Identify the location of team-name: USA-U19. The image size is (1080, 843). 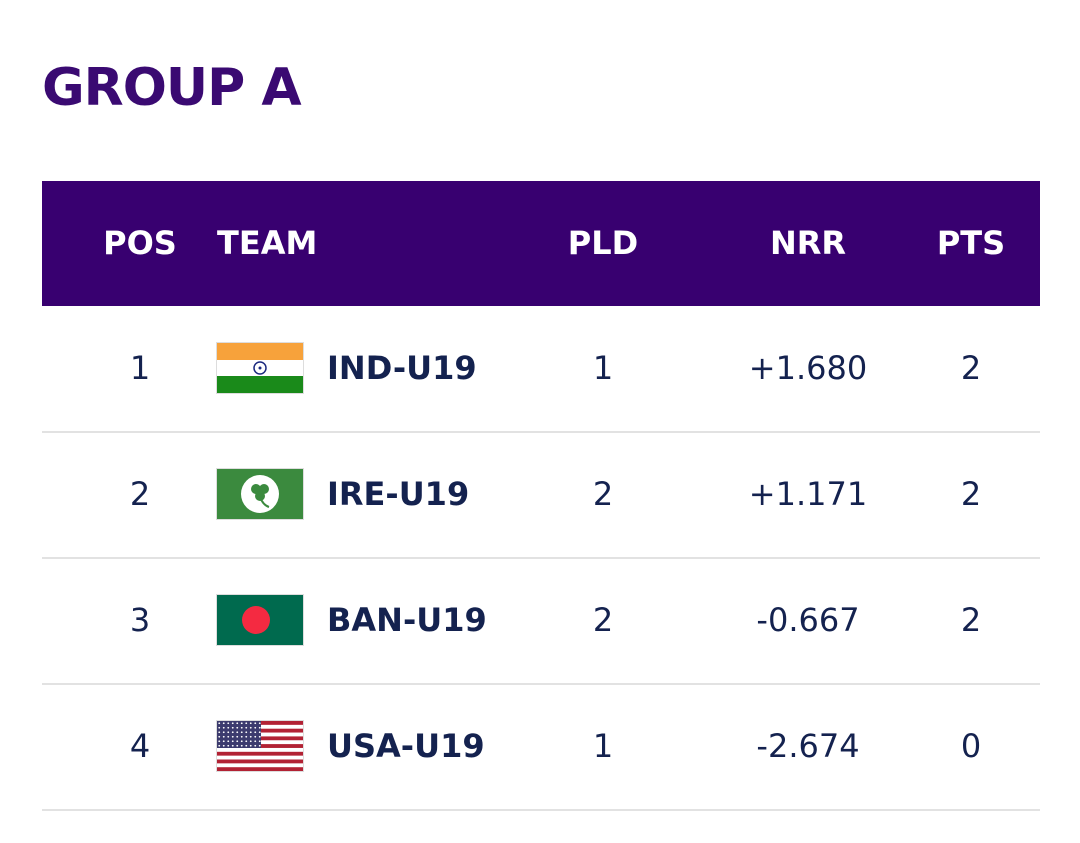
(406, 746).